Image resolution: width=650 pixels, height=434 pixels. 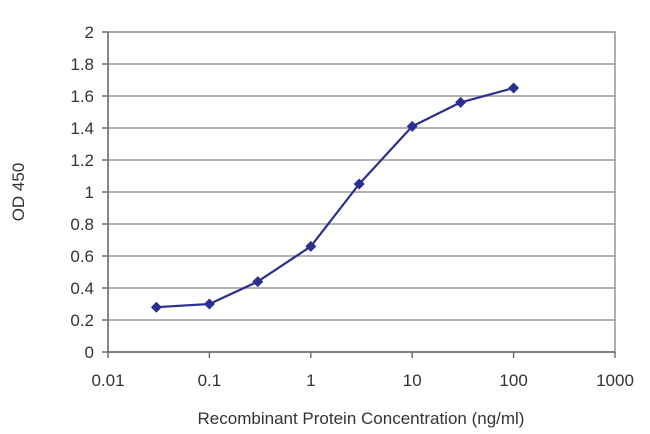 I want to click on y-axis-ticks: 0 0.2 0.4 0.6 0.8 1 1.2 1.4 1.6 1.8 2, so click(x=89, y=192).